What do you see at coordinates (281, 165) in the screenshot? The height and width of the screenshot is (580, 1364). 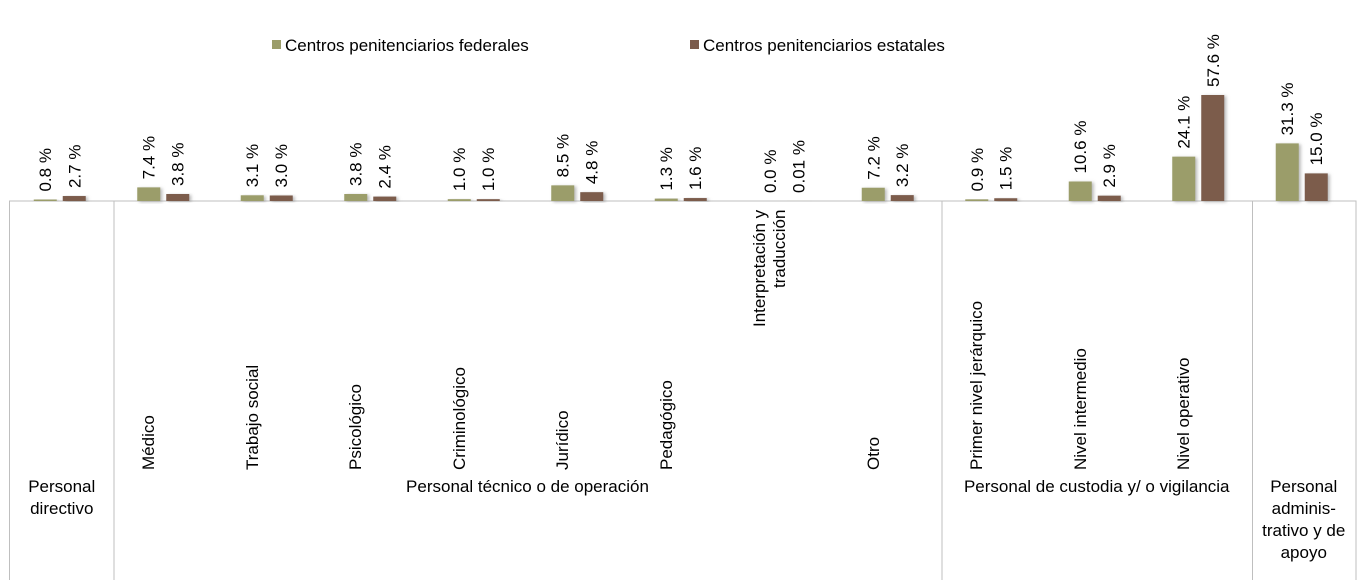 I see `value-label: 3.0 %` at bounding box center [281, 165].